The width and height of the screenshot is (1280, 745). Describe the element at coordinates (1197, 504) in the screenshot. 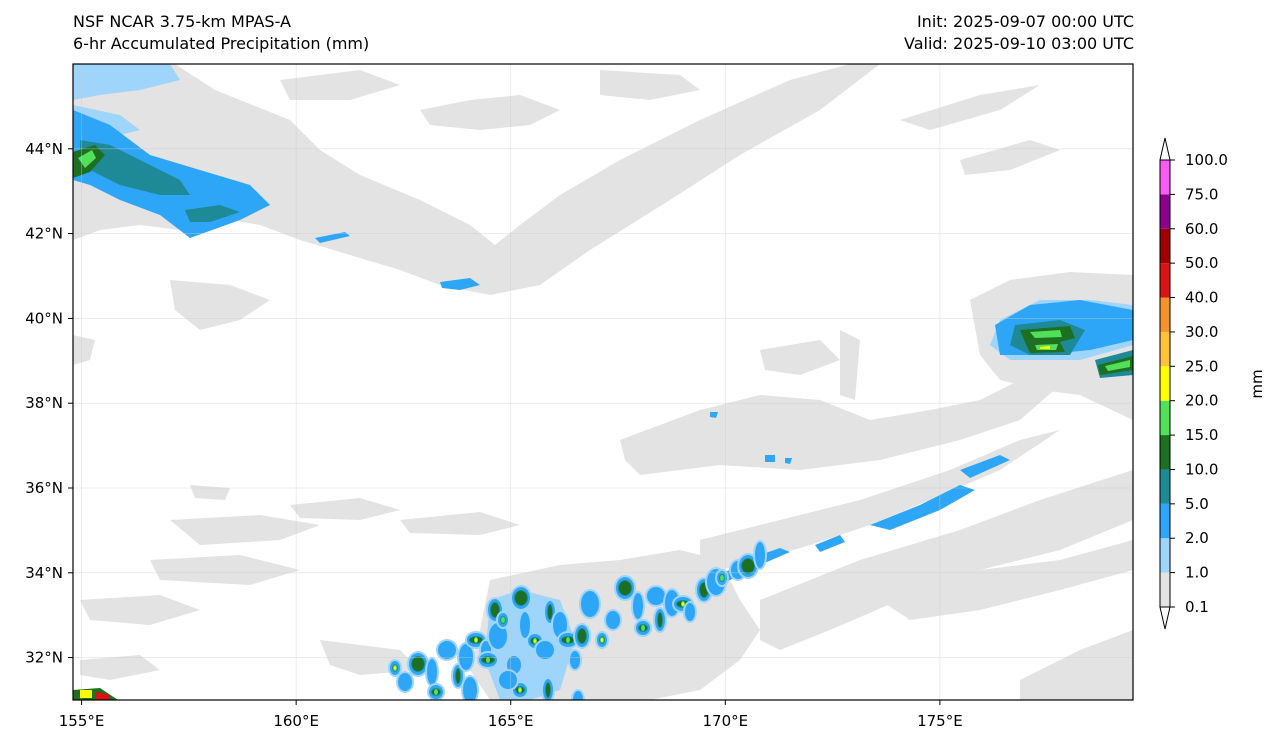

I see `colorbar-tick-label: 5.0` at that location.